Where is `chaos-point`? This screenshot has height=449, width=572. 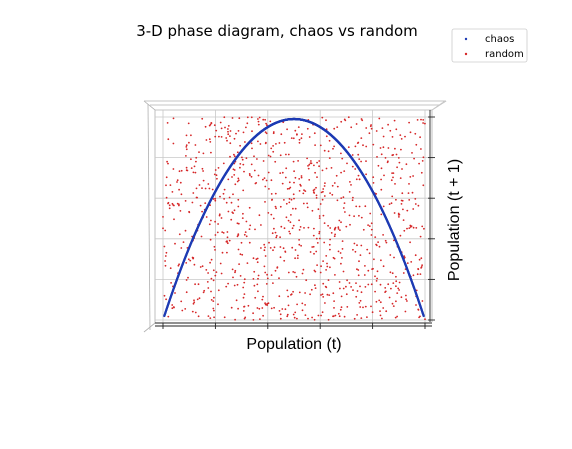 chaos-point is located at coordinates (423, 316).